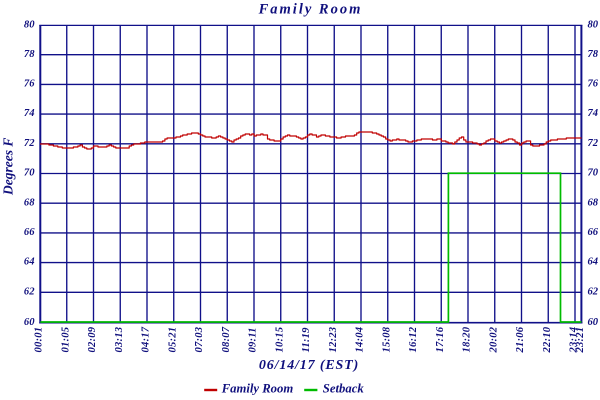  Describe the element at coordinates (253, 339) in the screenshot. I see `svg-text: 09:11` at that location.